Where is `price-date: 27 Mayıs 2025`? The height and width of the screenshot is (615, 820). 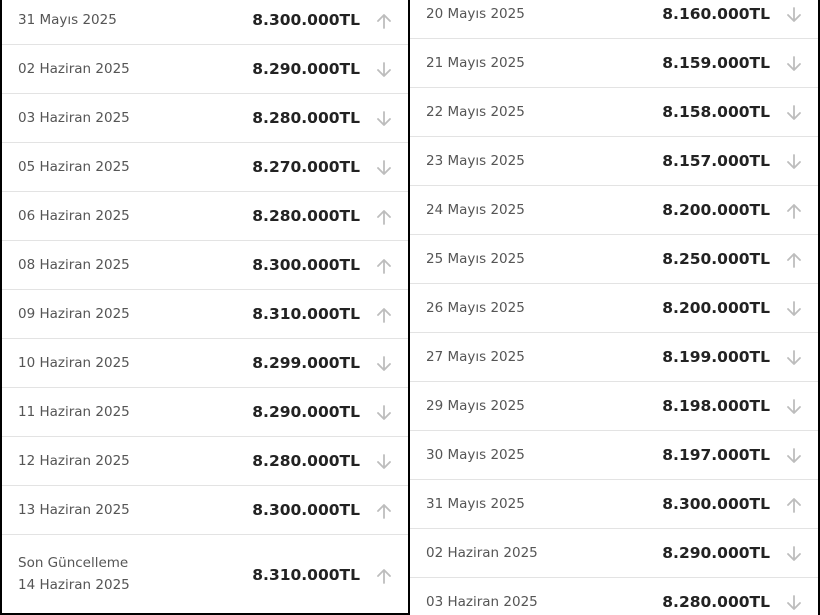 price-date: 27 Mayıs 2025 is located at coordinates (475, 357).